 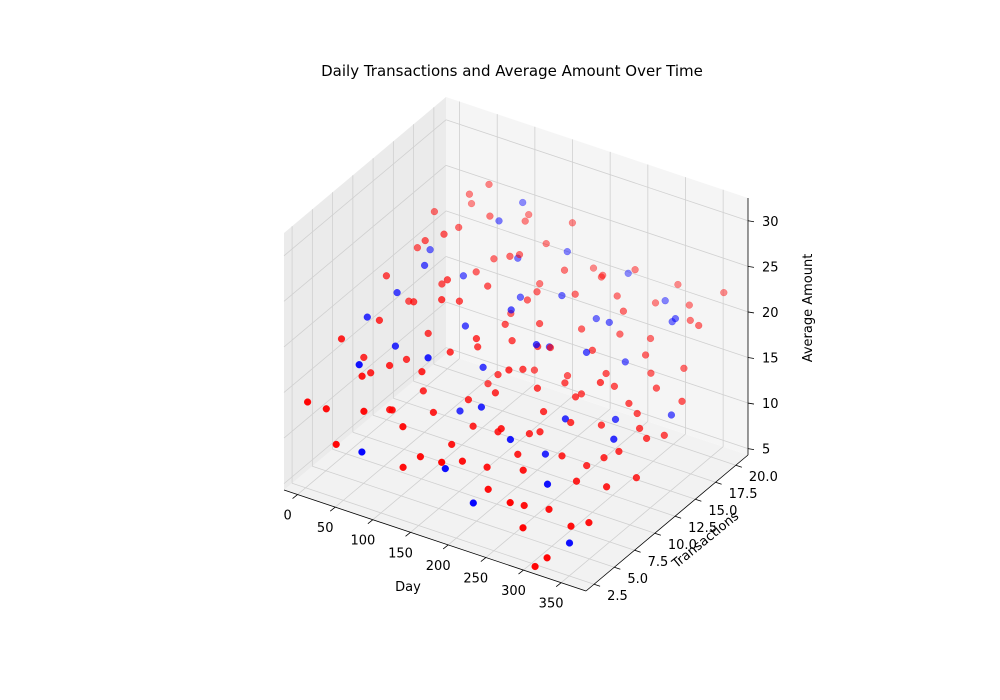 I want to click on y-tick-label: 15.0, so click(x=722, y=511).